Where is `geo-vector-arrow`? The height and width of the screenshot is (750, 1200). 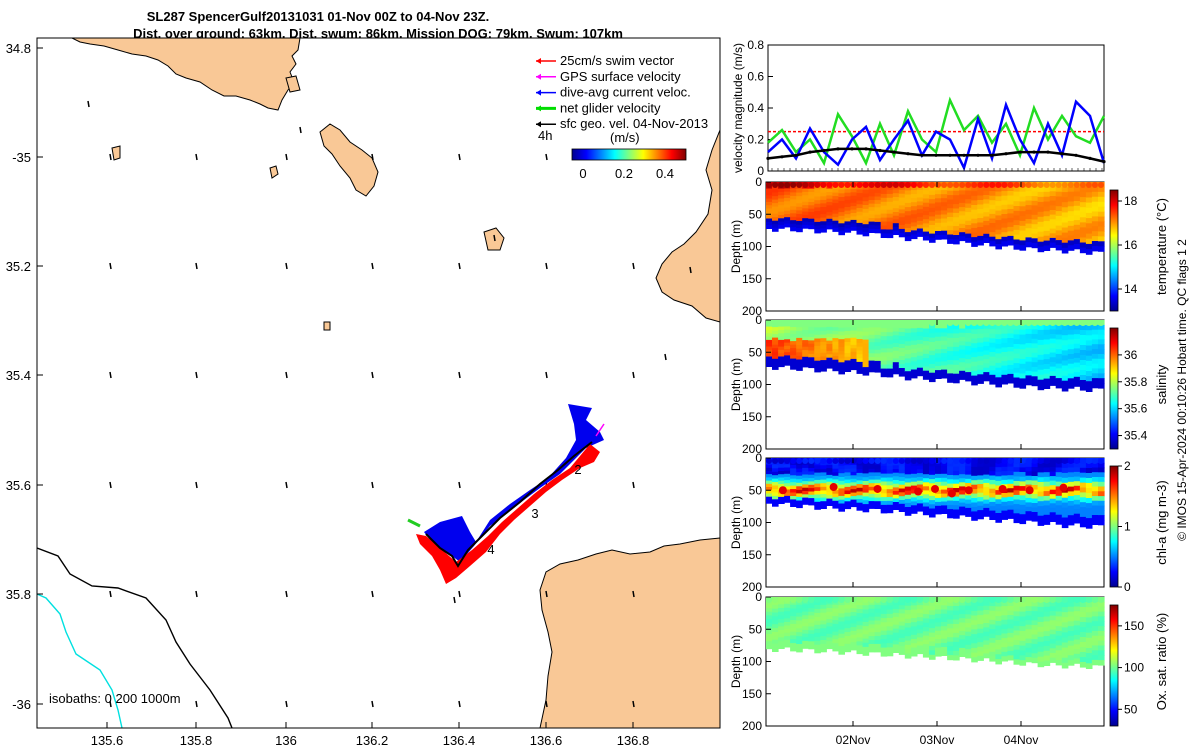
geo-vector-arrow is located at coordinates (372, 157).